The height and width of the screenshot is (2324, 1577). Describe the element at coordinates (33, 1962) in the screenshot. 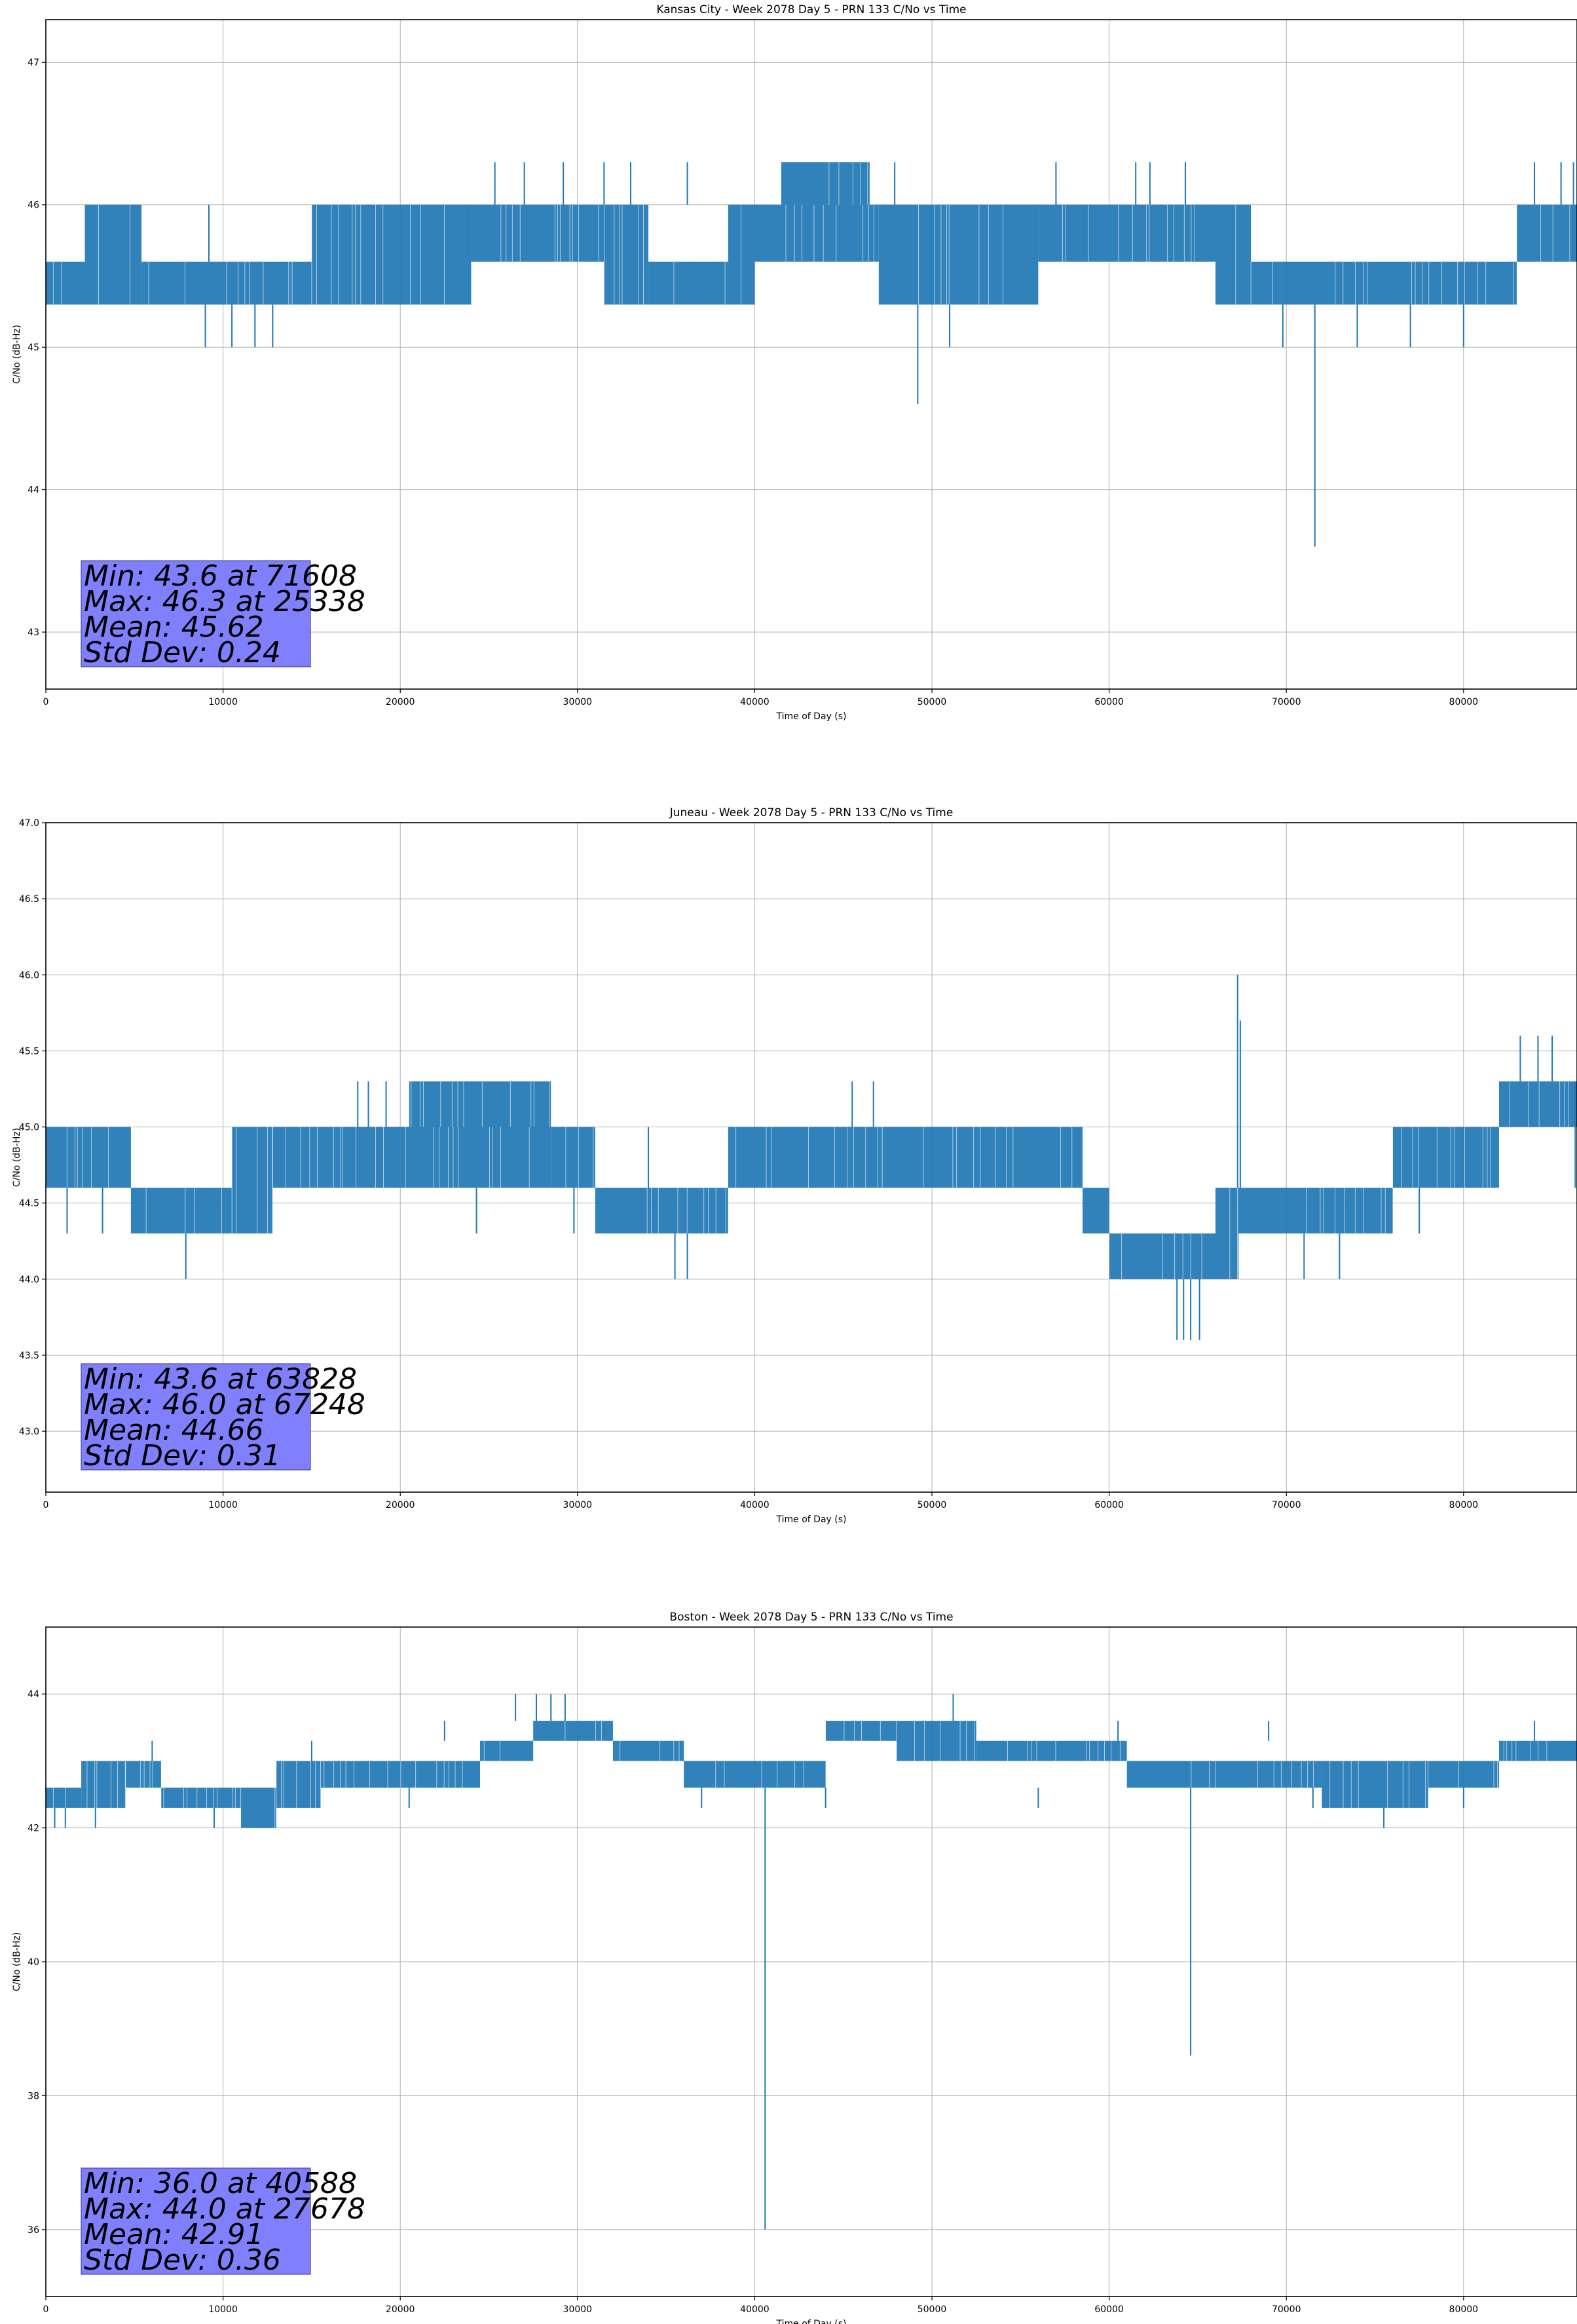

I see `y-tick-label: 40` at that location.